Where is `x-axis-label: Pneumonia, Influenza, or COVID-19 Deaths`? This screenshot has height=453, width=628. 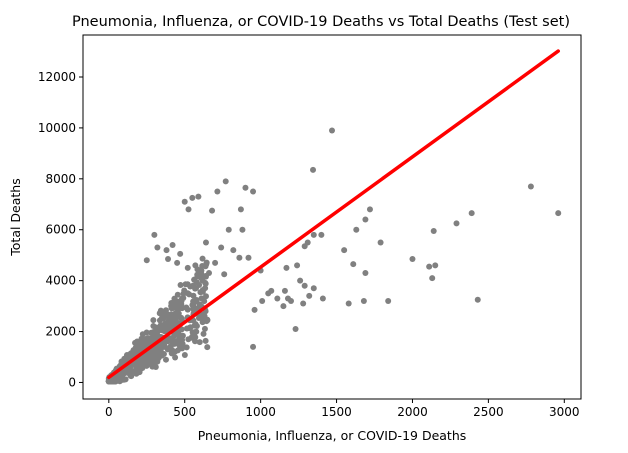 x-axis-label: Pneumonia, Influenza, or COVID-19 Deaths is located at coordinates (332, 435).